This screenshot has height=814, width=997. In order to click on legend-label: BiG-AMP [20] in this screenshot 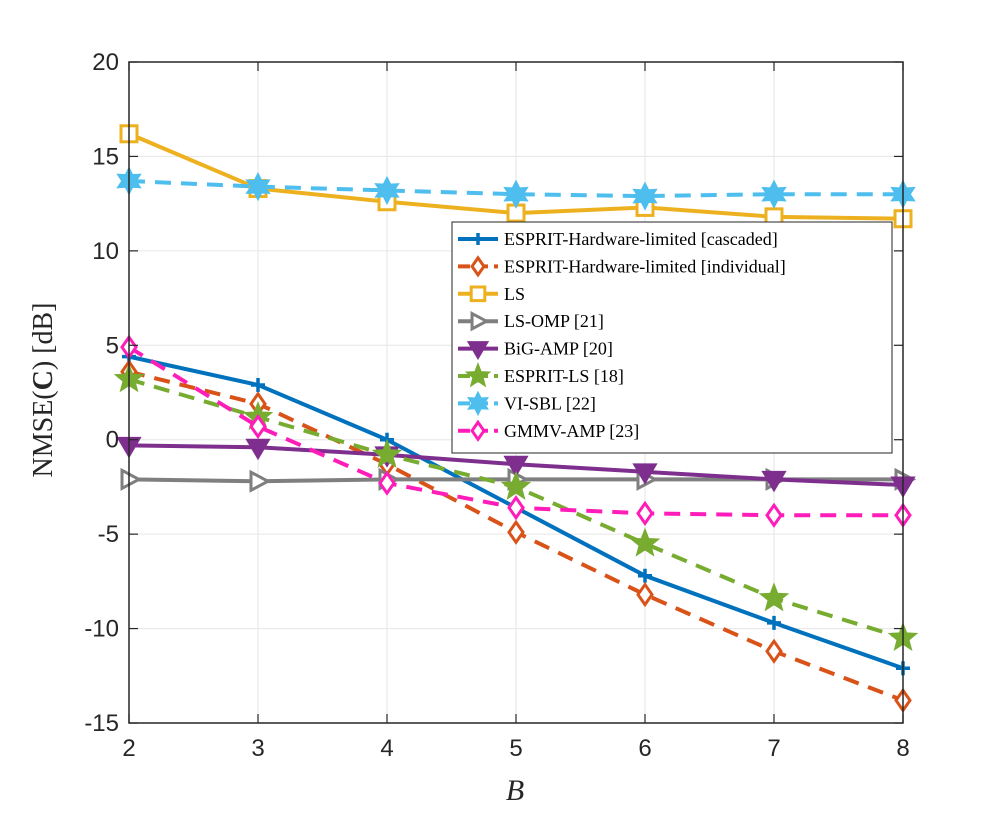, I will do `click(558, 349)`.